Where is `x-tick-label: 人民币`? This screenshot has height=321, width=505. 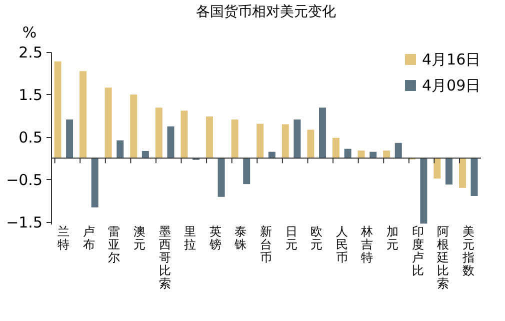 x-tick-label: 人民币 is located at coordinates (342, 244).